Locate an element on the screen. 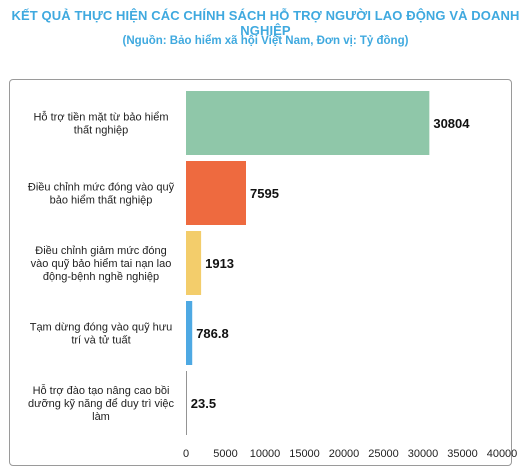 This screenshot has width=531, height=476. category-label-3-line-3: động-bệnh nghề nghiệp is located at coordinates (101, 277).